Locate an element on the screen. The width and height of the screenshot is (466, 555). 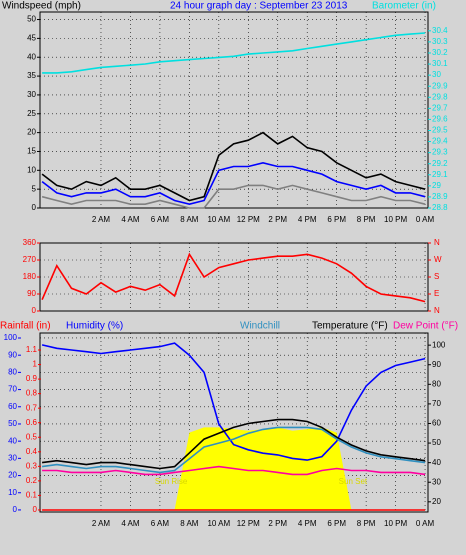
temperature-axis-label: Temperature (°F) is located at coordinates (350, 326).